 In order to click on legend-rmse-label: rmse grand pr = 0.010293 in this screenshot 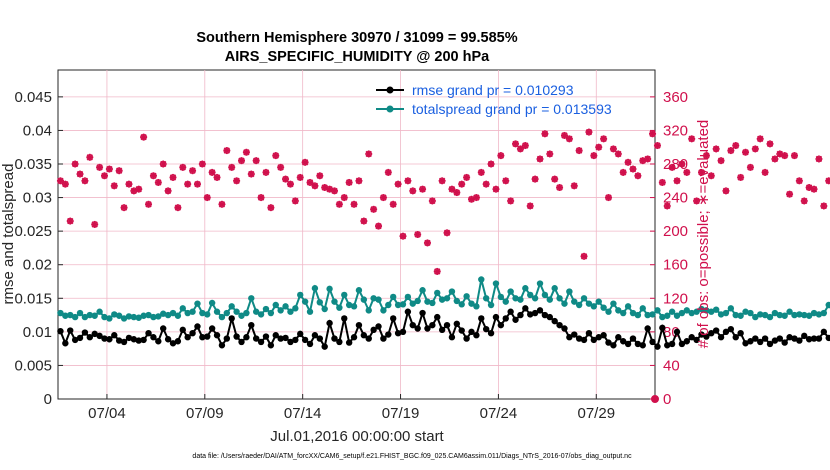, I will do `click(493, 90)`.